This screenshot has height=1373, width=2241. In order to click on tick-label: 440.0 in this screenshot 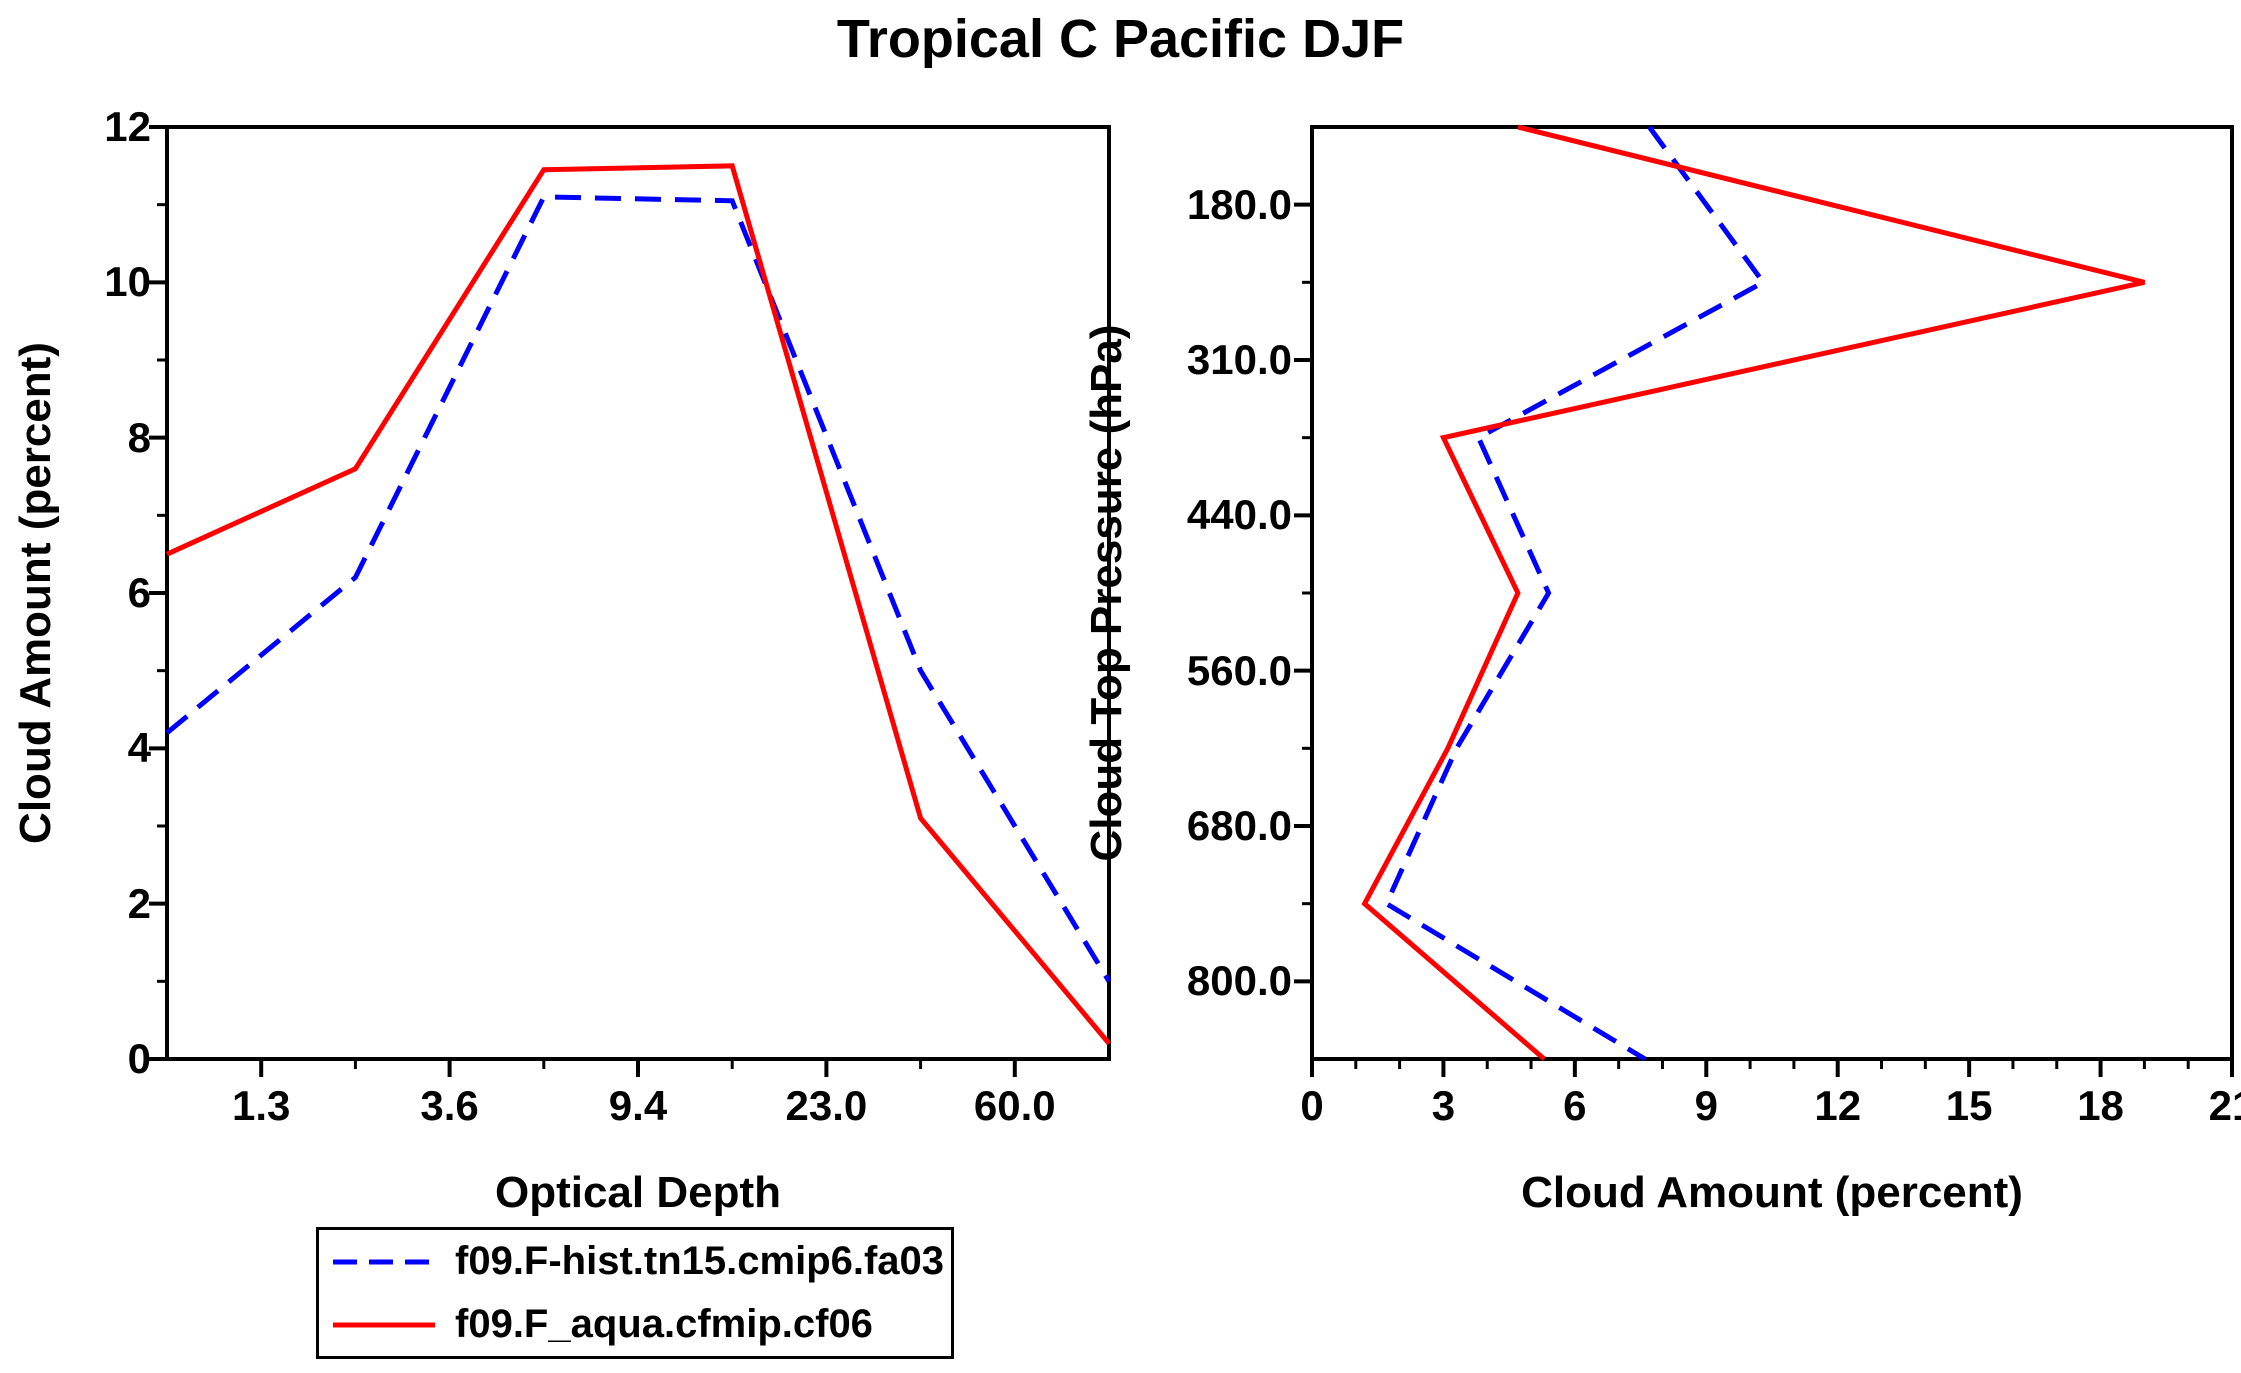, I will do `click(1239, 515)`.